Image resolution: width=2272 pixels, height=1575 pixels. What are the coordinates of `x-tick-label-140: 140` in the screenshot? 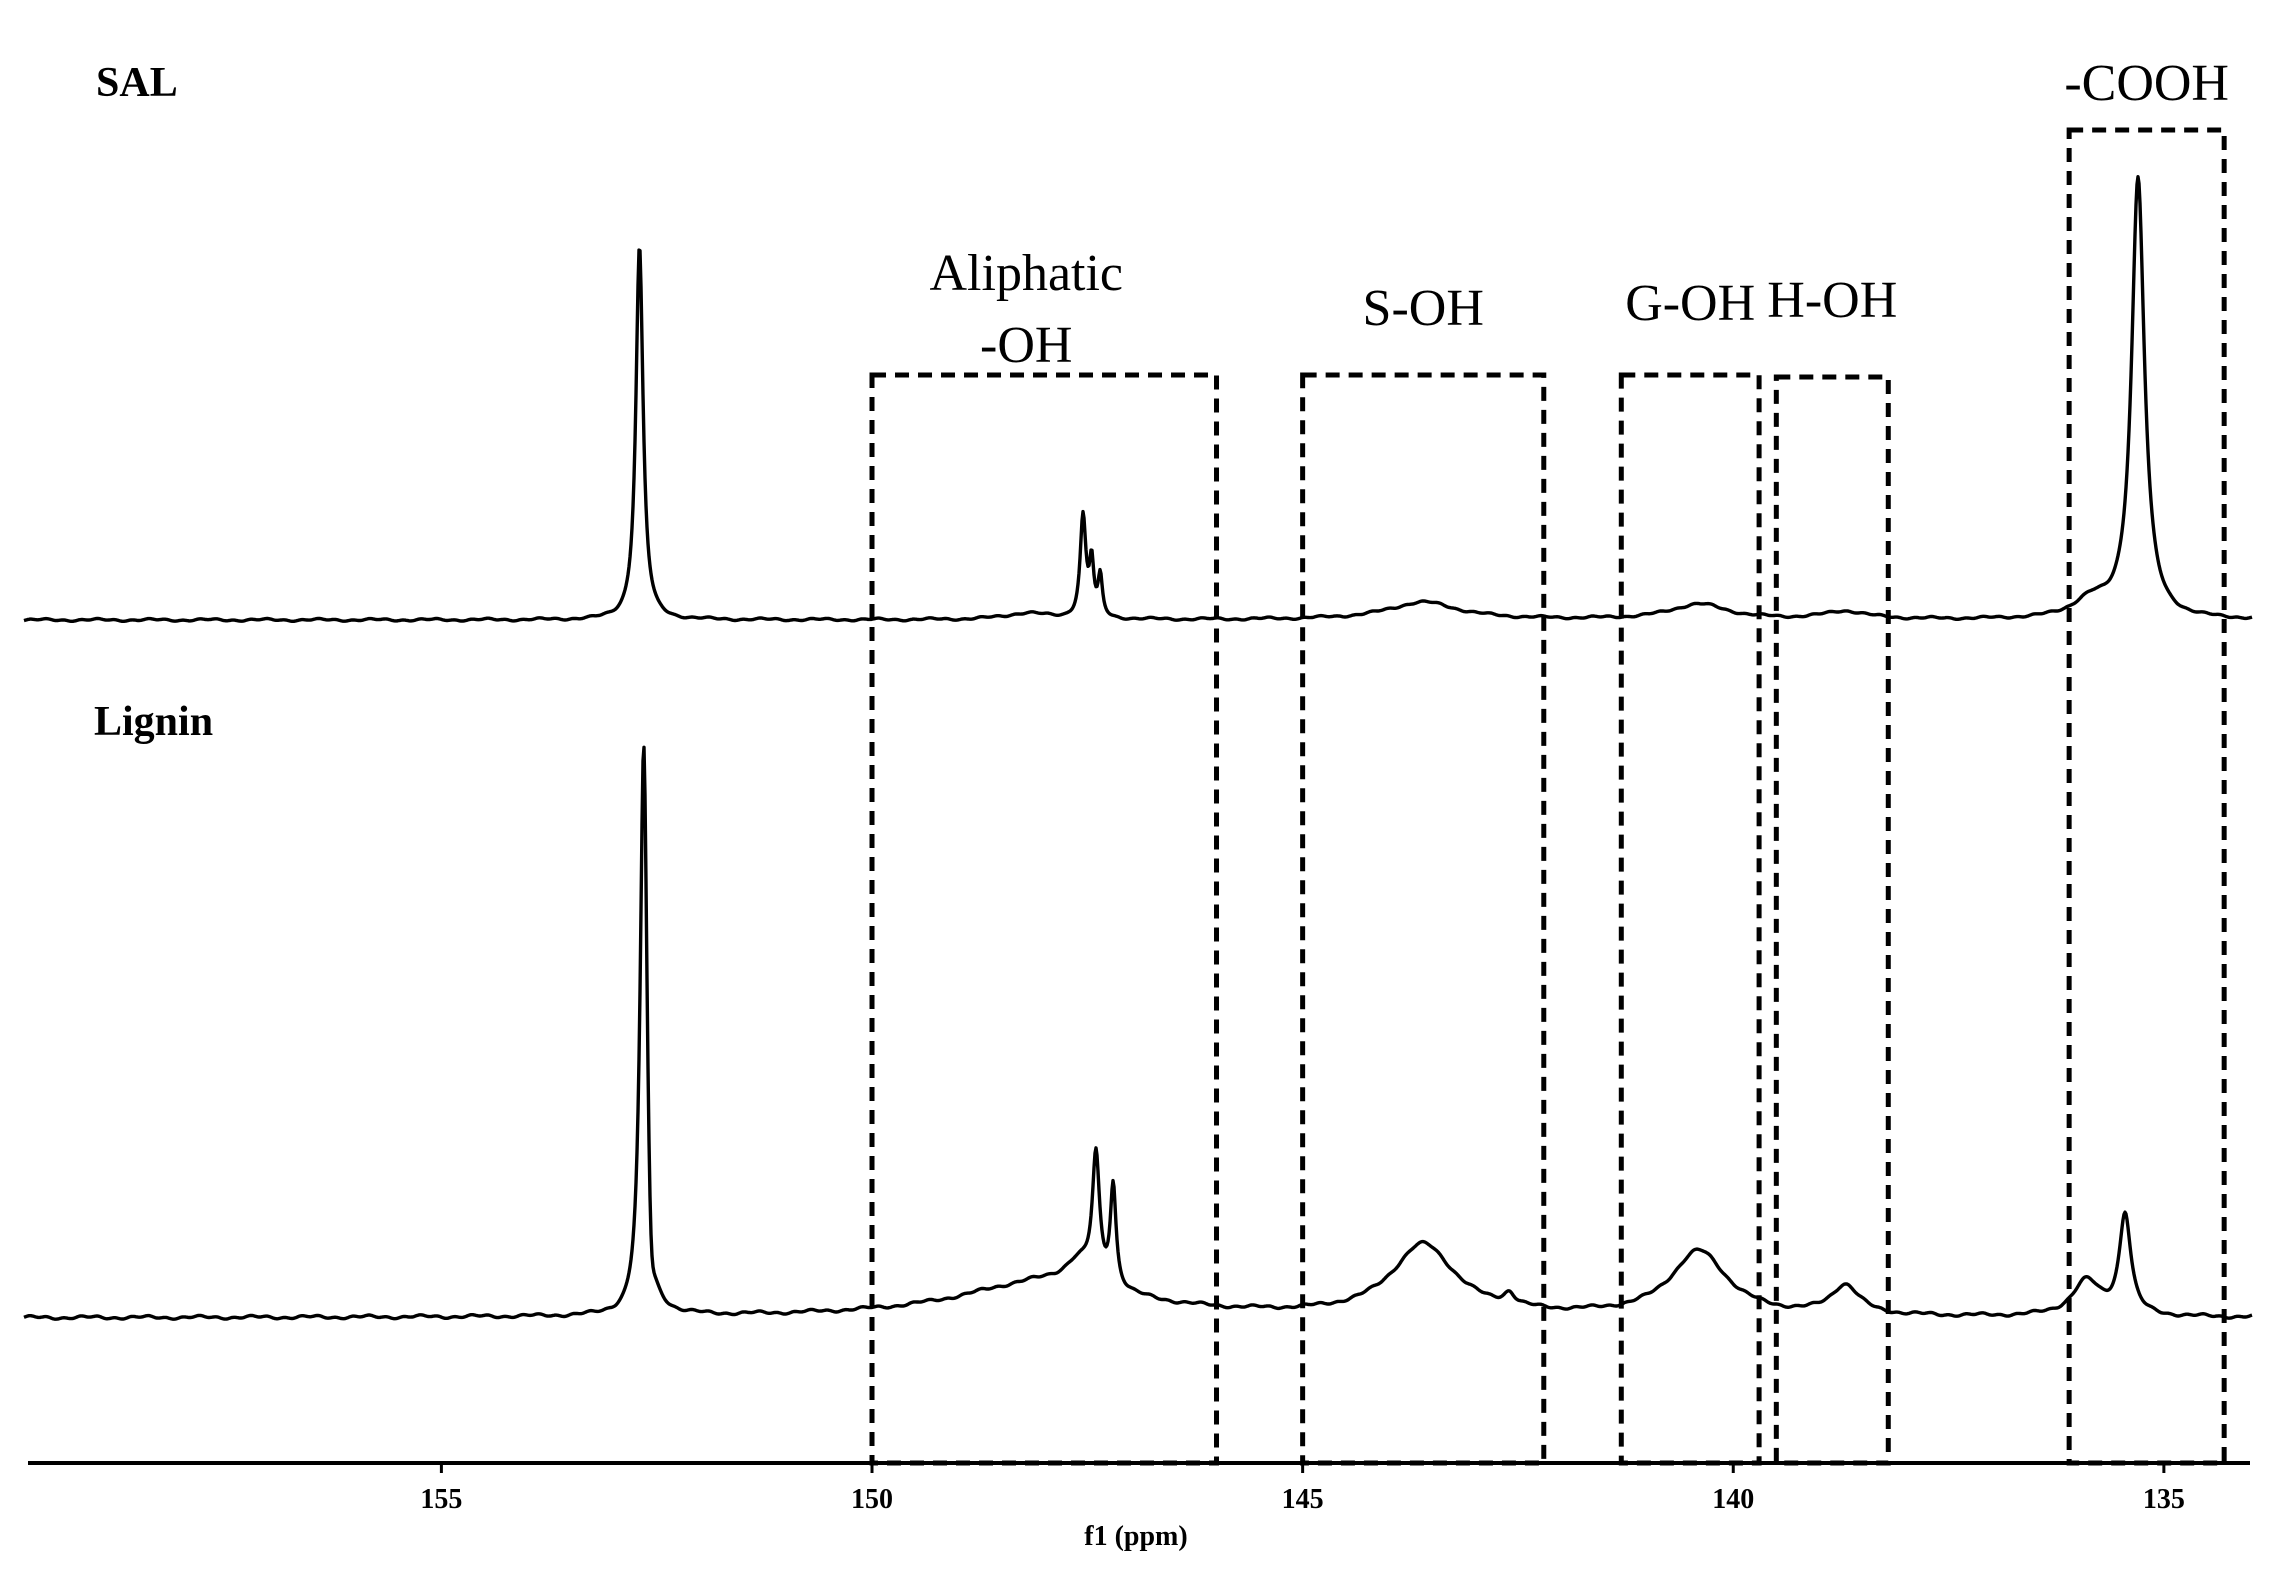 It's located at (1733, 1499).